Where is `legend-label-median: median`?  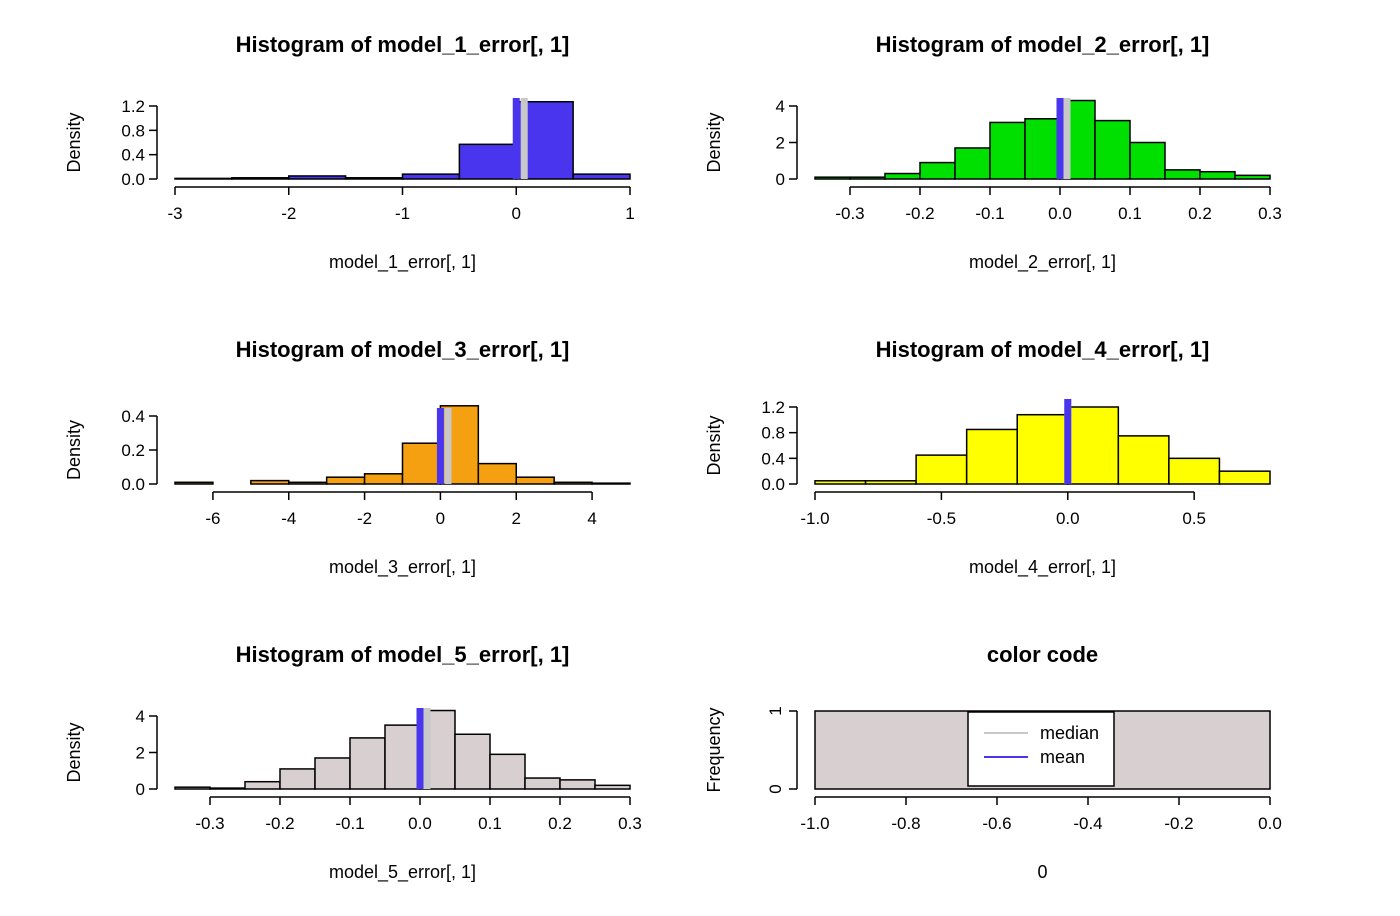
legend-label-median: median is located at coordinates (1069, 733).